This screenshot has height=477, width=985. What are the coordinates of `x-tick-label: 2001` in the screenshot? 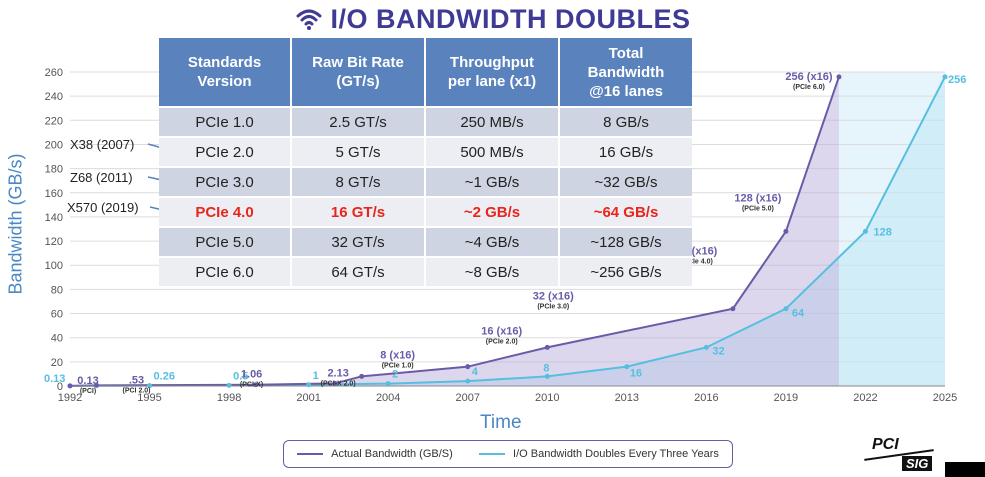 It's located at (308, 398).